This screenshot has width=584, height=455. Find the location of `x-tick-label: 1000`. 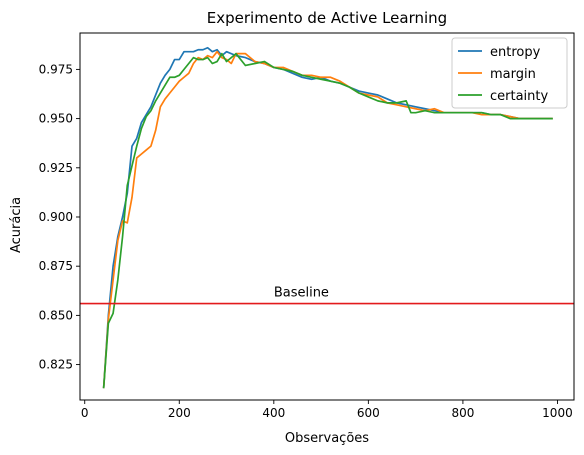

x-tick-label: 1000 is located at coordinates (557, 413).